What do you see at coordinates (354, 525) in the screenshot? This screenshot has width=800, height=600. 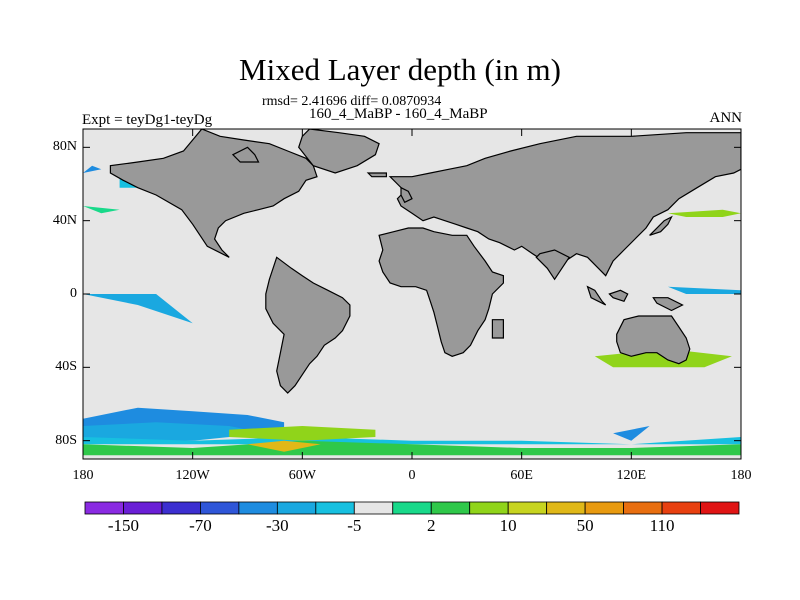 I see `colorbar-label: -5` at bounding box center [354, 525].